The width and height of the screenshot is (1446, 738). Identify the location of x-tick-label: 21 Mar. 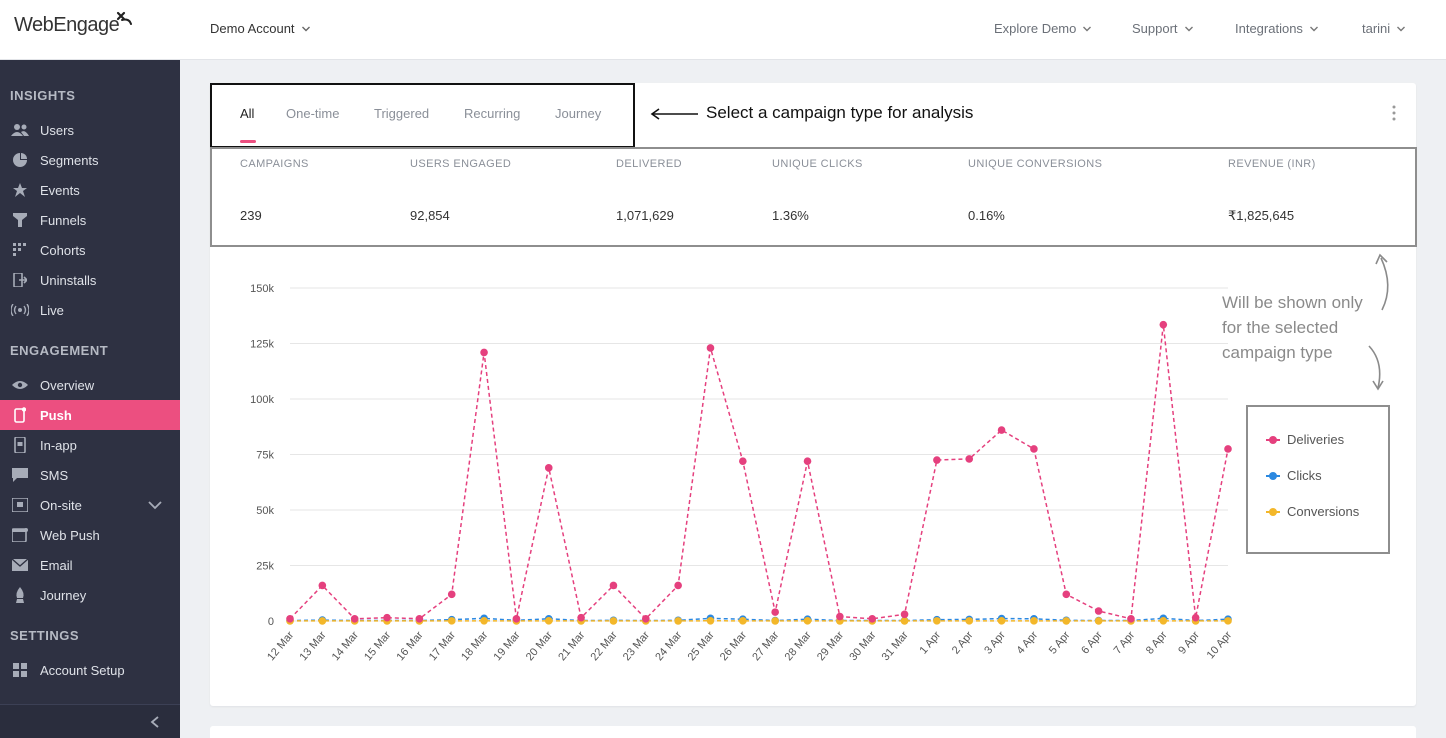
(571, 646).